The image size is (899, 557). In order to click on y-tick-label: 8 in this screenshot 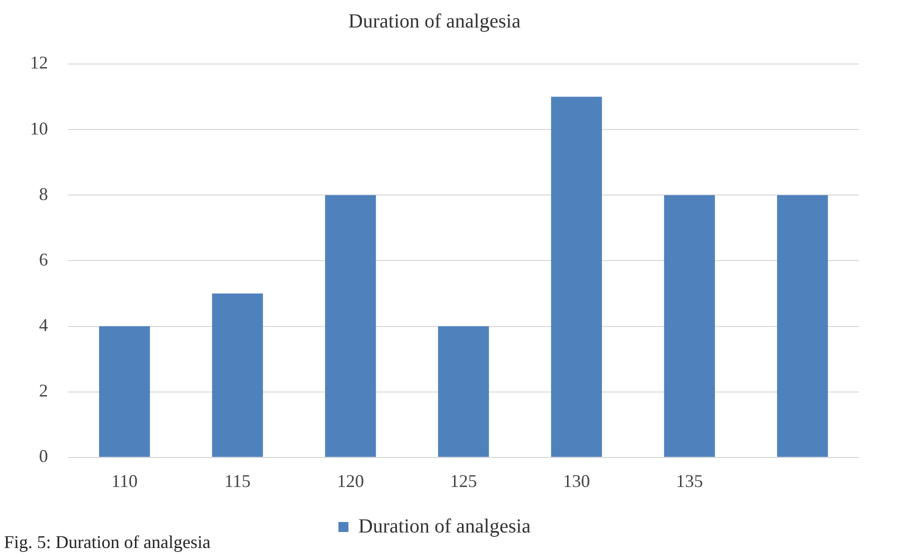, I will do `click(43, 194)`.